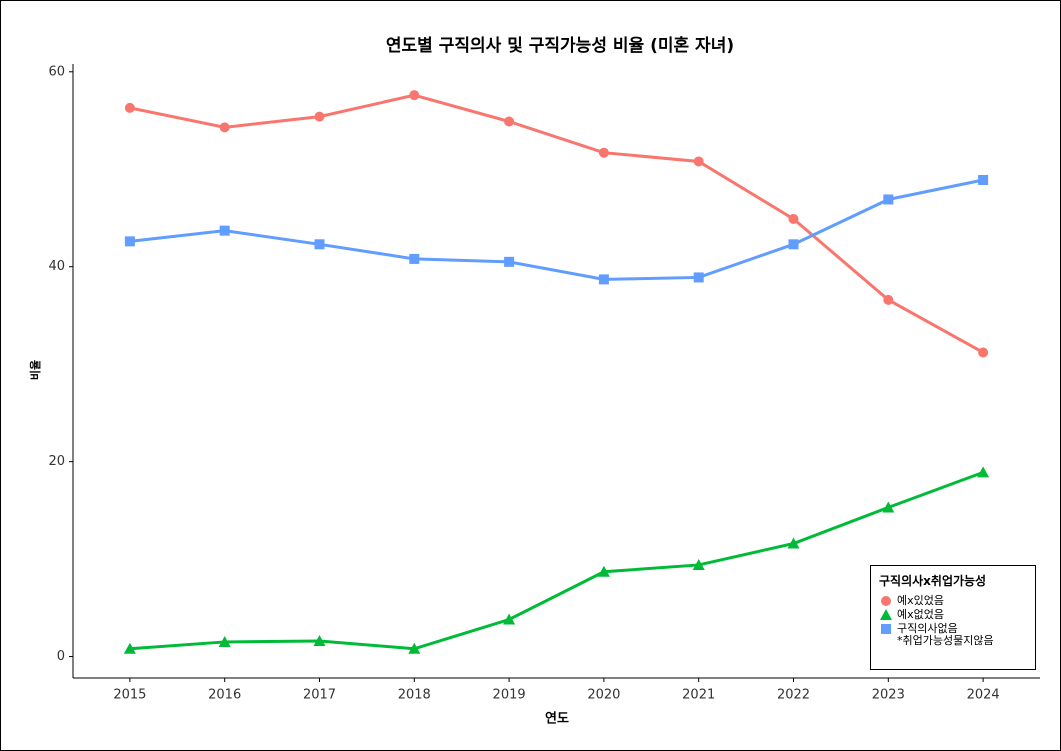 The image size is (1061, 751). Describe the element at coordinates (129, 695) in the screenshot. I see `x-tick-label: 2015` at that location.